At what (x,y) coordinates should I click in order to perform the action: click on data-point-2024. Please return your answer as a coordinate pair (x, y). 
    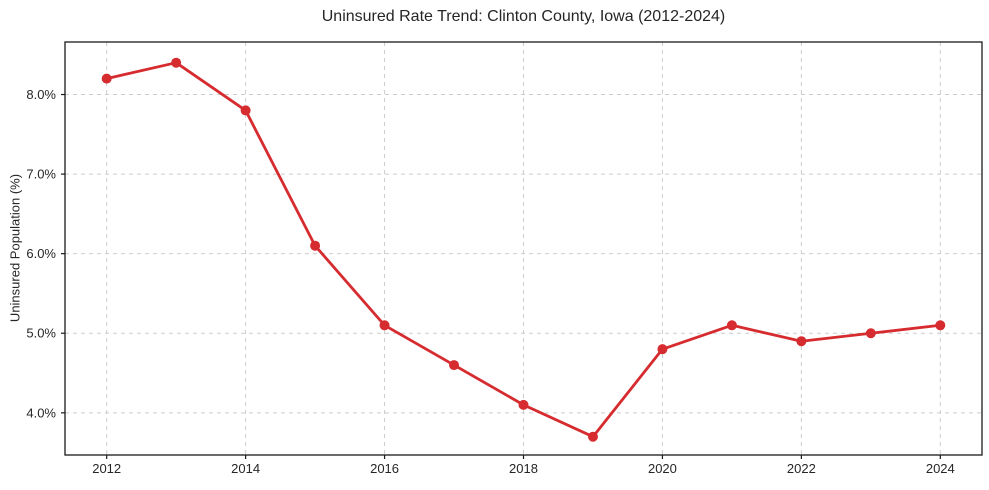
    Looking at the image, I should click on (940, 325).